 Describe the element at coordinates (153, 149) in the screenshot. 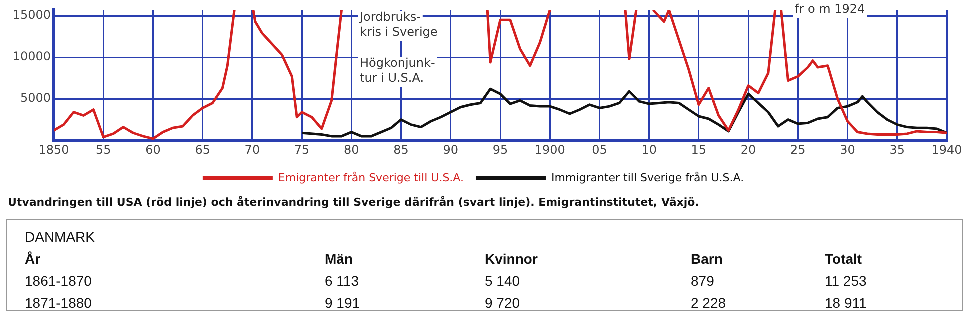

I see `x-tick-label: 60` at that location.